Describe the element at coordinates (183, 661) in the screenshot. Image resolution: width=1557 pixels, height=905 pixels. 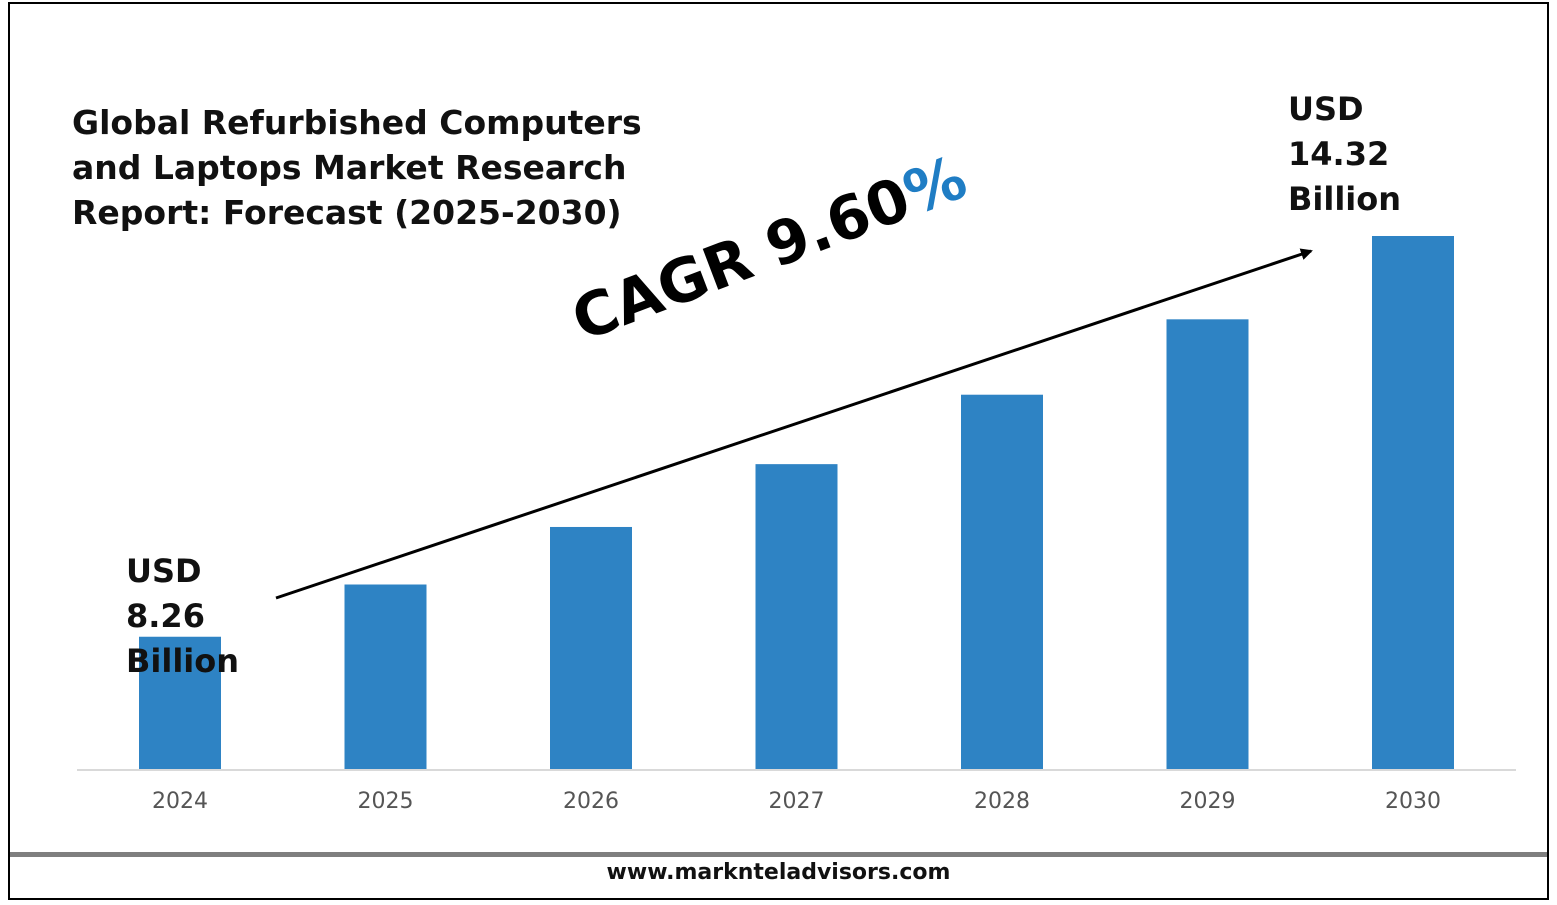
I see `start-value-unit: Billion` at that location.